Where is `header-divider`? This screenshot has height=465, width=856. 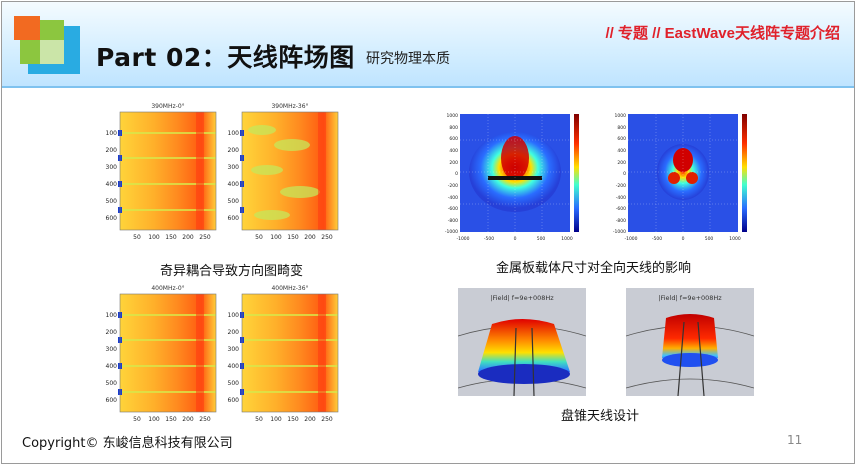
header-divider is located at coordinates (428, 87).